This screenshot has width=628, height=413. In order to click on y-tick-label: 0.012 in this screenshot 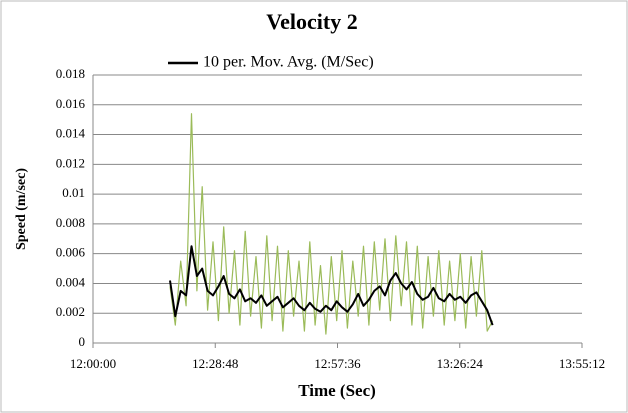, I will do `click(70, 162)`.